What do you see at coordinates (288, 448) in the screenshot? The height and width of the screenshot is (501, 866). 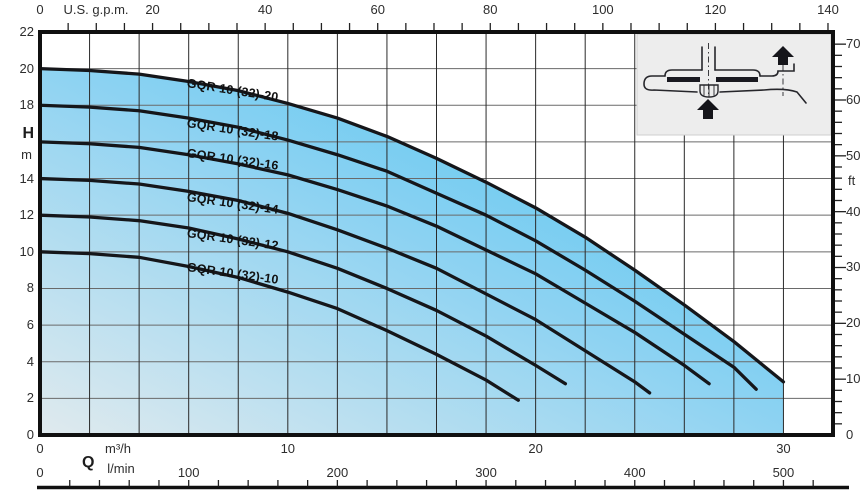 I see `m3h-axis-tick-label: 10` at bounding box center [288, 448].